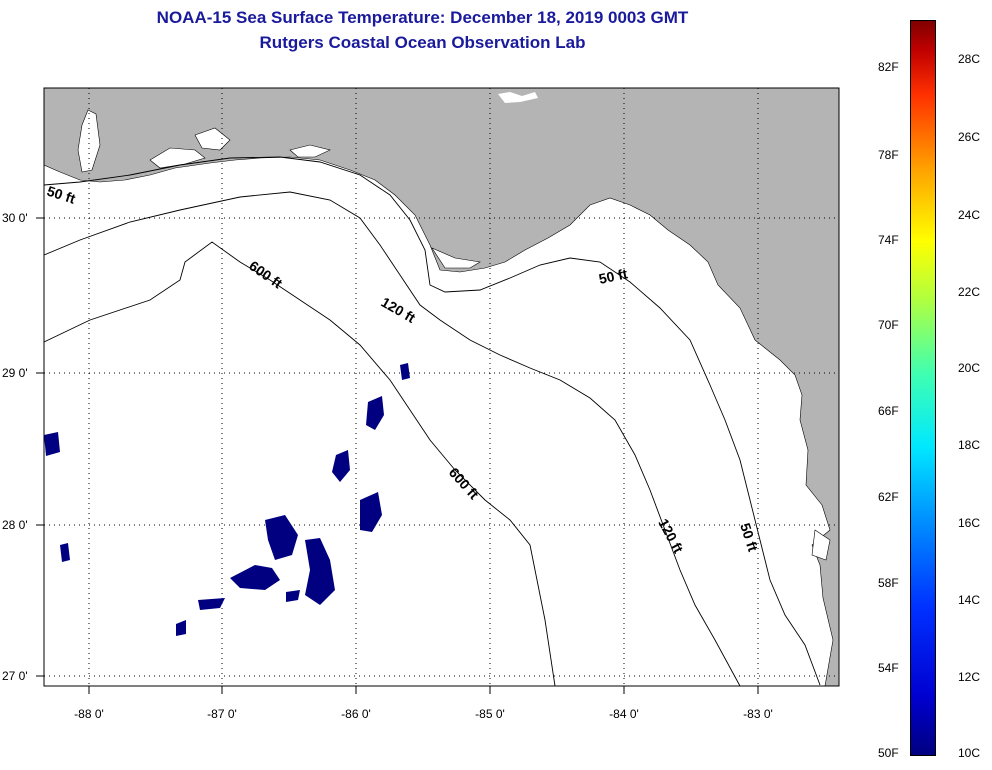  I want to click on lat-label: 29 0', so click(15, 373).